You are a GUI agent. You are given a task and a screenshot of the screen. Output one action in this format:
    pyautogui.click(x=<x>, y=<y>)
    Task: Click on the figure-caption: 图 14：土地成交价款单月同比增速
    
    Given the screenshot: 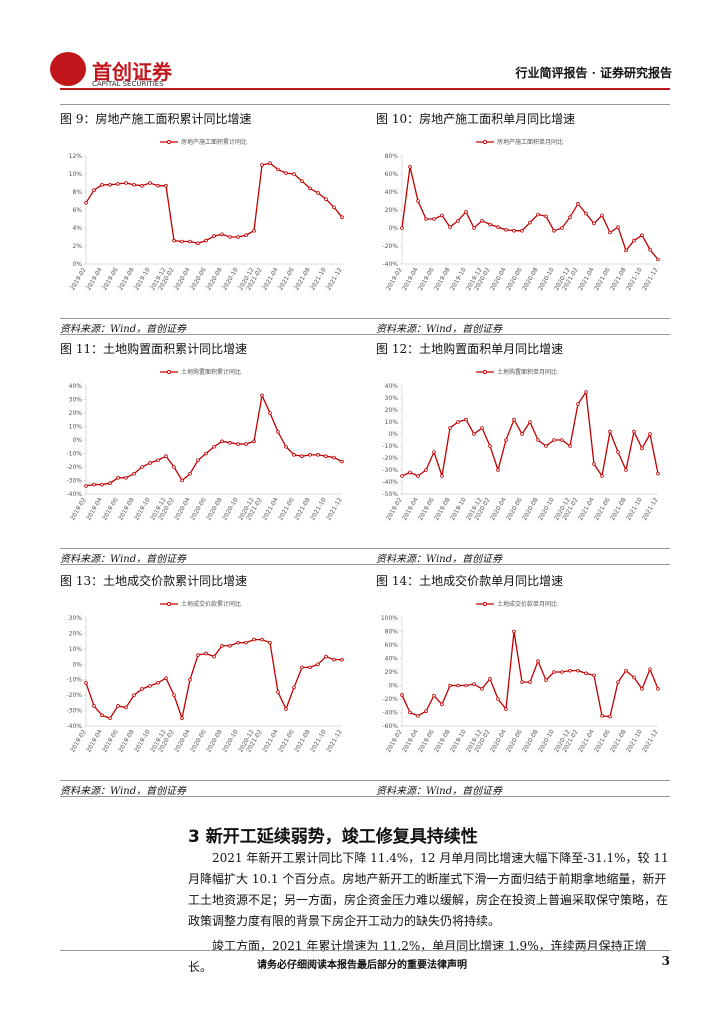 What is the action you would take?
    pyautogui.click(x=470, y=581)
    